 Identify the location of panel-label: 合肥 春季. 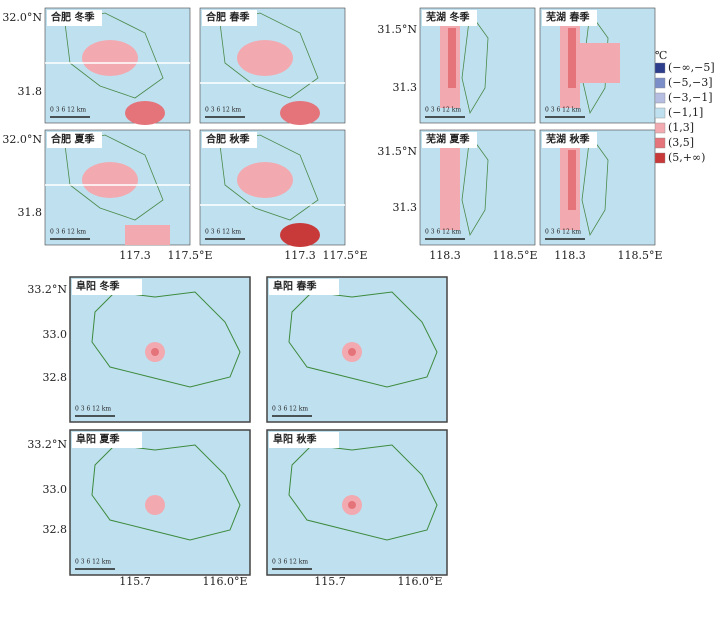
(227, 17).